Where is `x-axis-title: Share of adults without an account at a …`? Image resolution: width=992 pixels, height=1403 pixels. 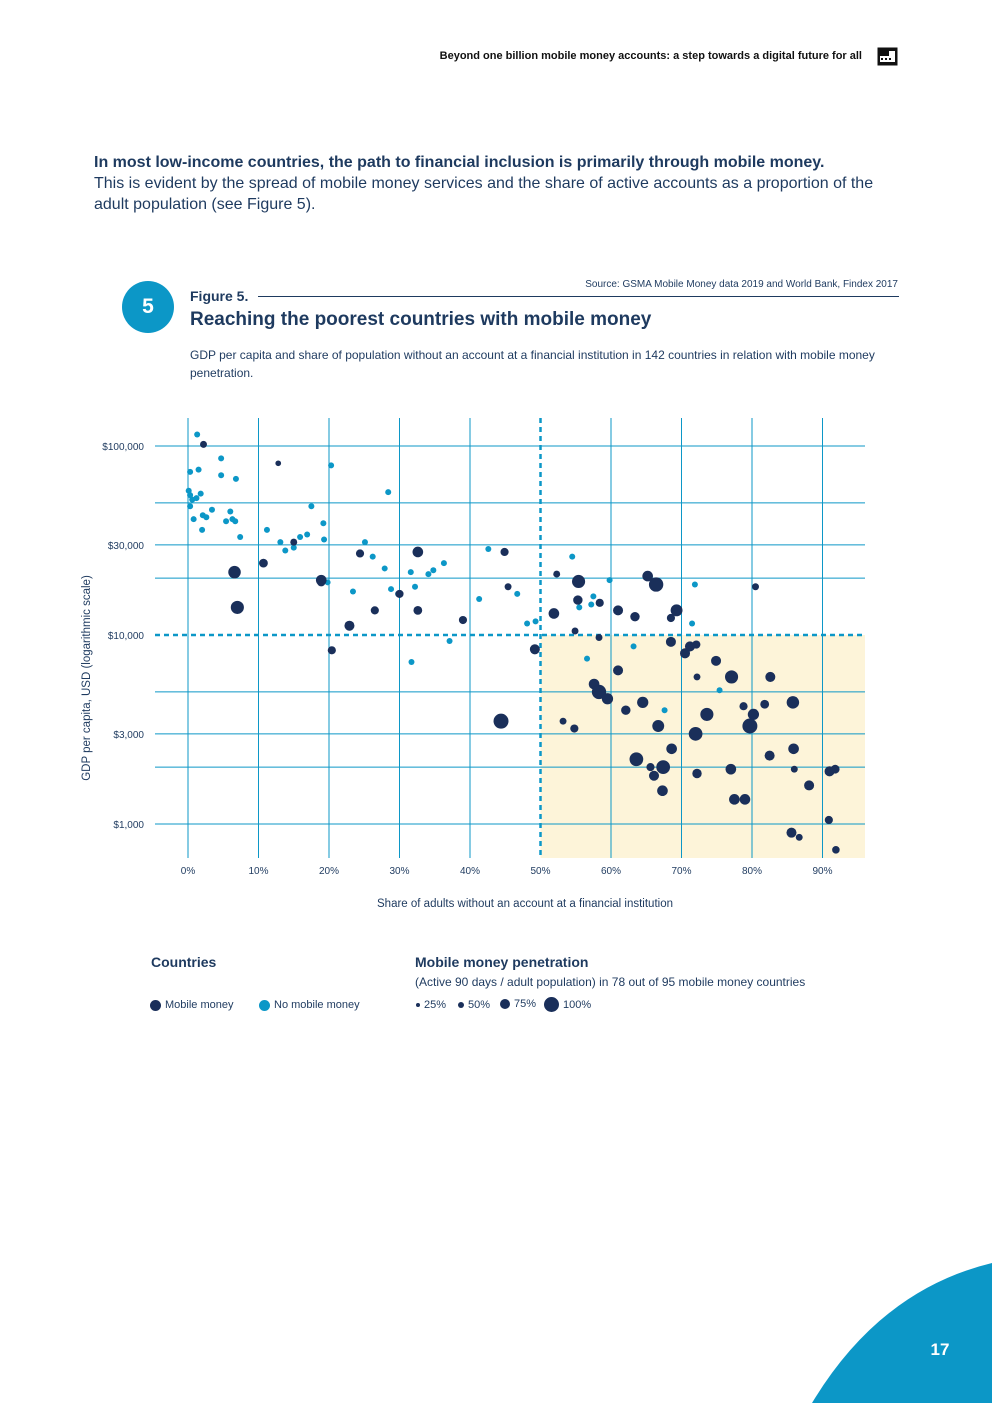
x-axis-title: Share of adults without an account at a … is located at coordinates (525, 904).